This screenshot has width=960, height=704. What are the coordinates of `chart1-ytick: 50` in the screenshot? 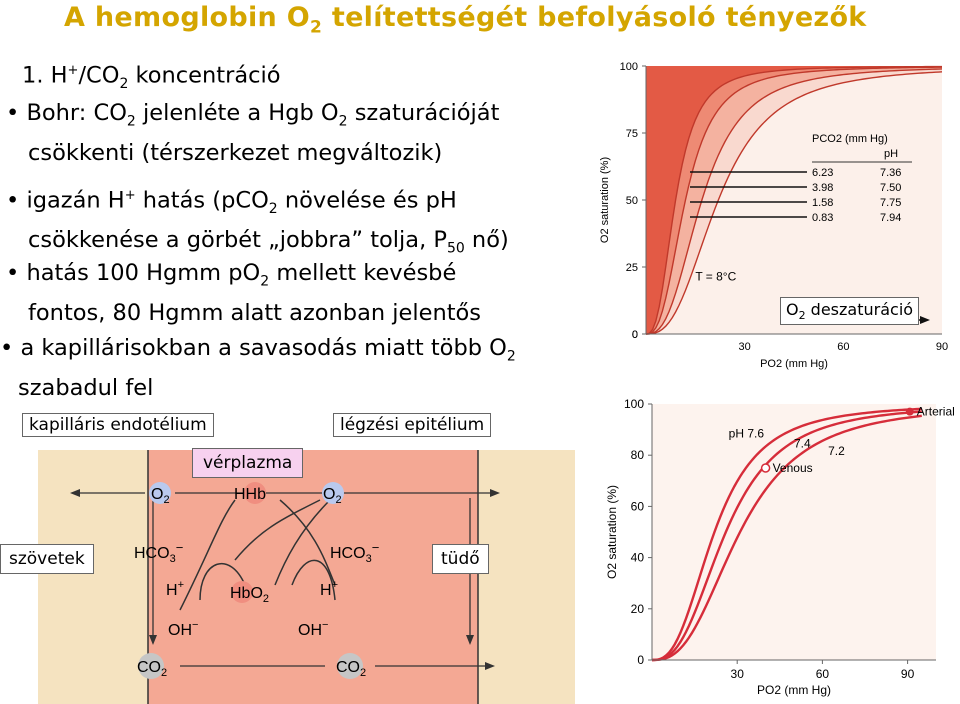 It's located at (632, 201).